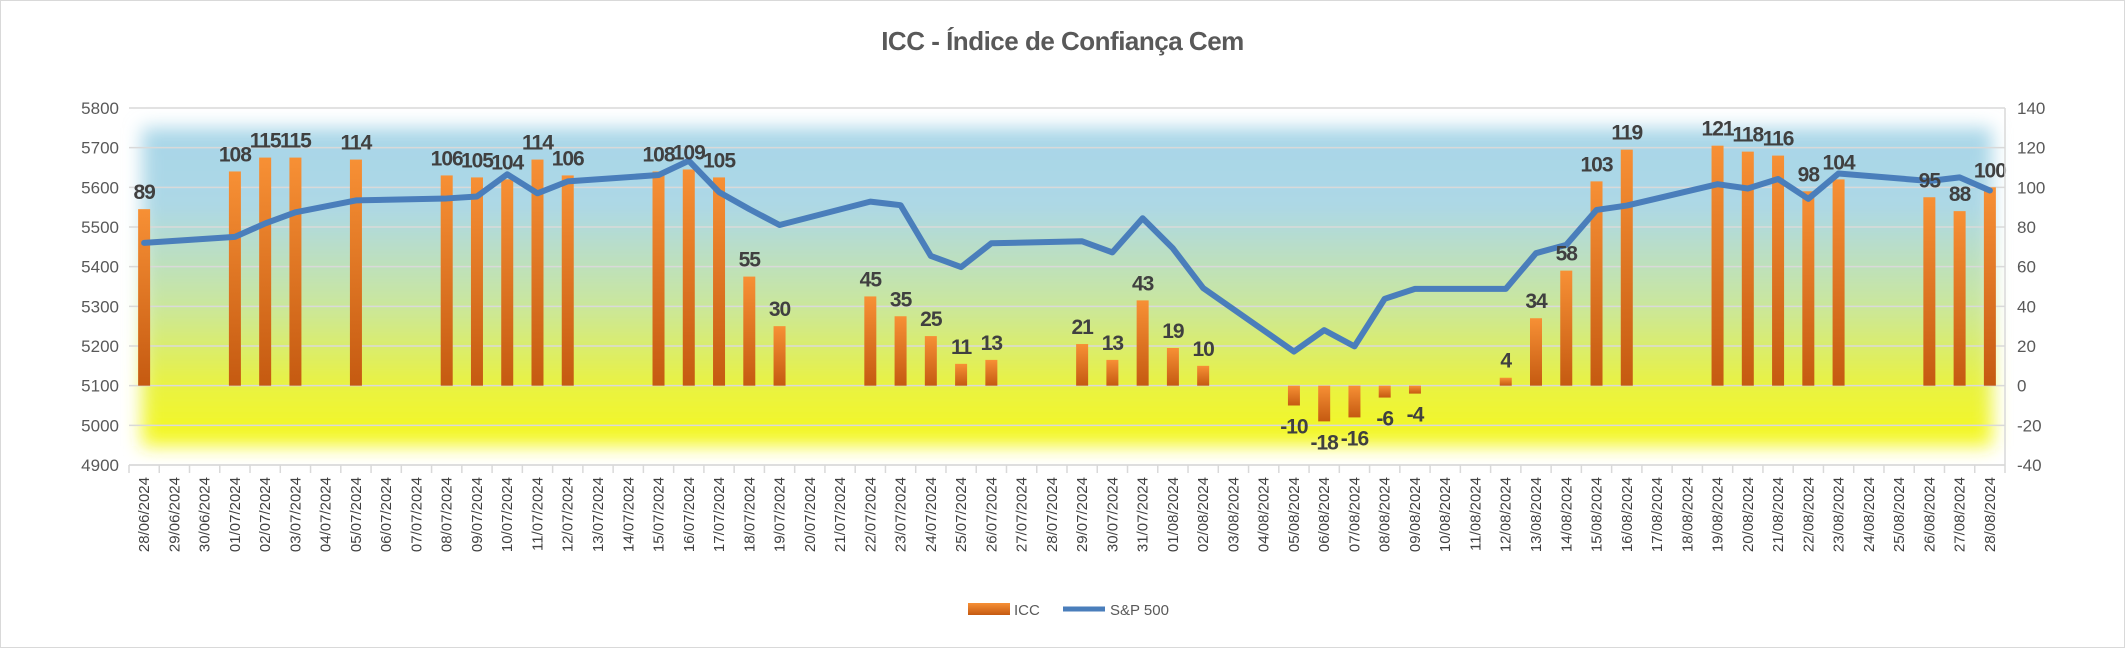 Image resolution: width=2125 pixels, height=648 pixels. Describe the element at coordinates (2026, 267) in the screenshot. I see `y-right-tick-label: 60` at that location.